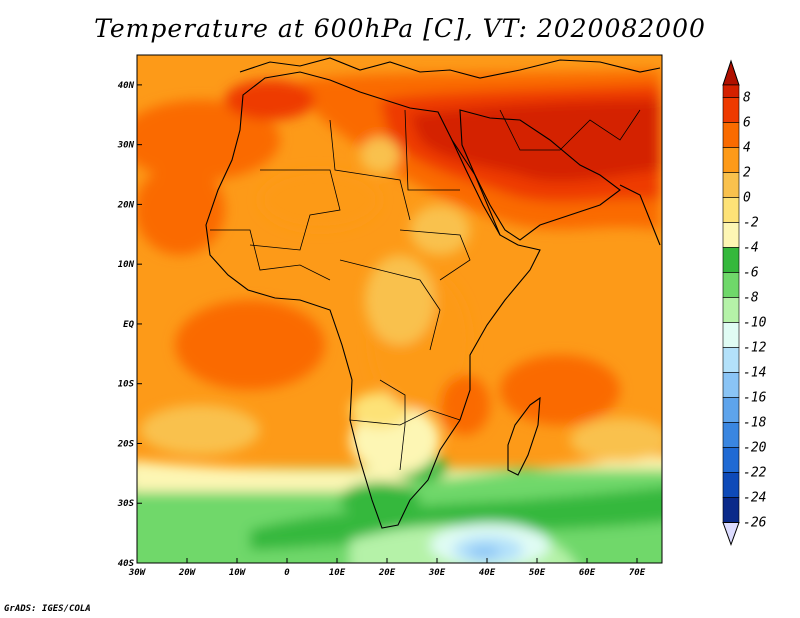 The image size is (800, 618). Describe the element at coordinates (400, 300) in the screenshot. I see `field-congo-yellow` at that location.